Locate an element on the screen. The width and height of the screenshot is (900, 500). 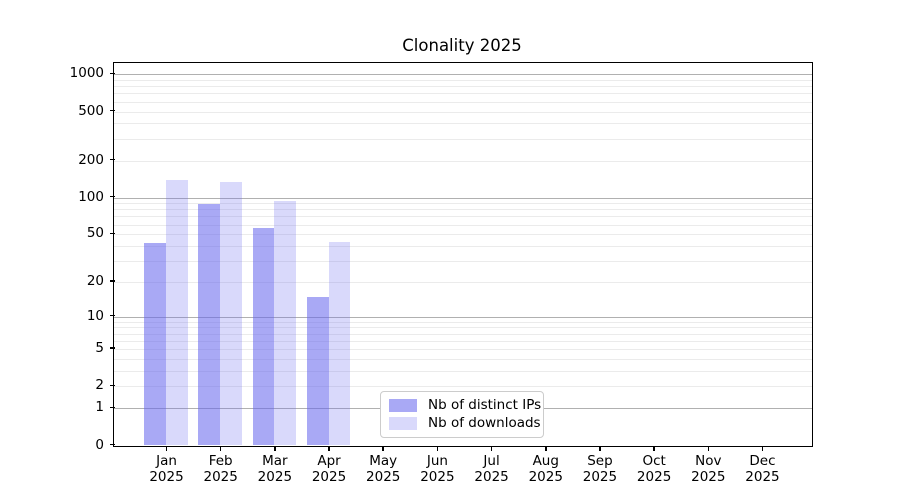
y-tick-label: 20 is located at coordinates (95, 280).